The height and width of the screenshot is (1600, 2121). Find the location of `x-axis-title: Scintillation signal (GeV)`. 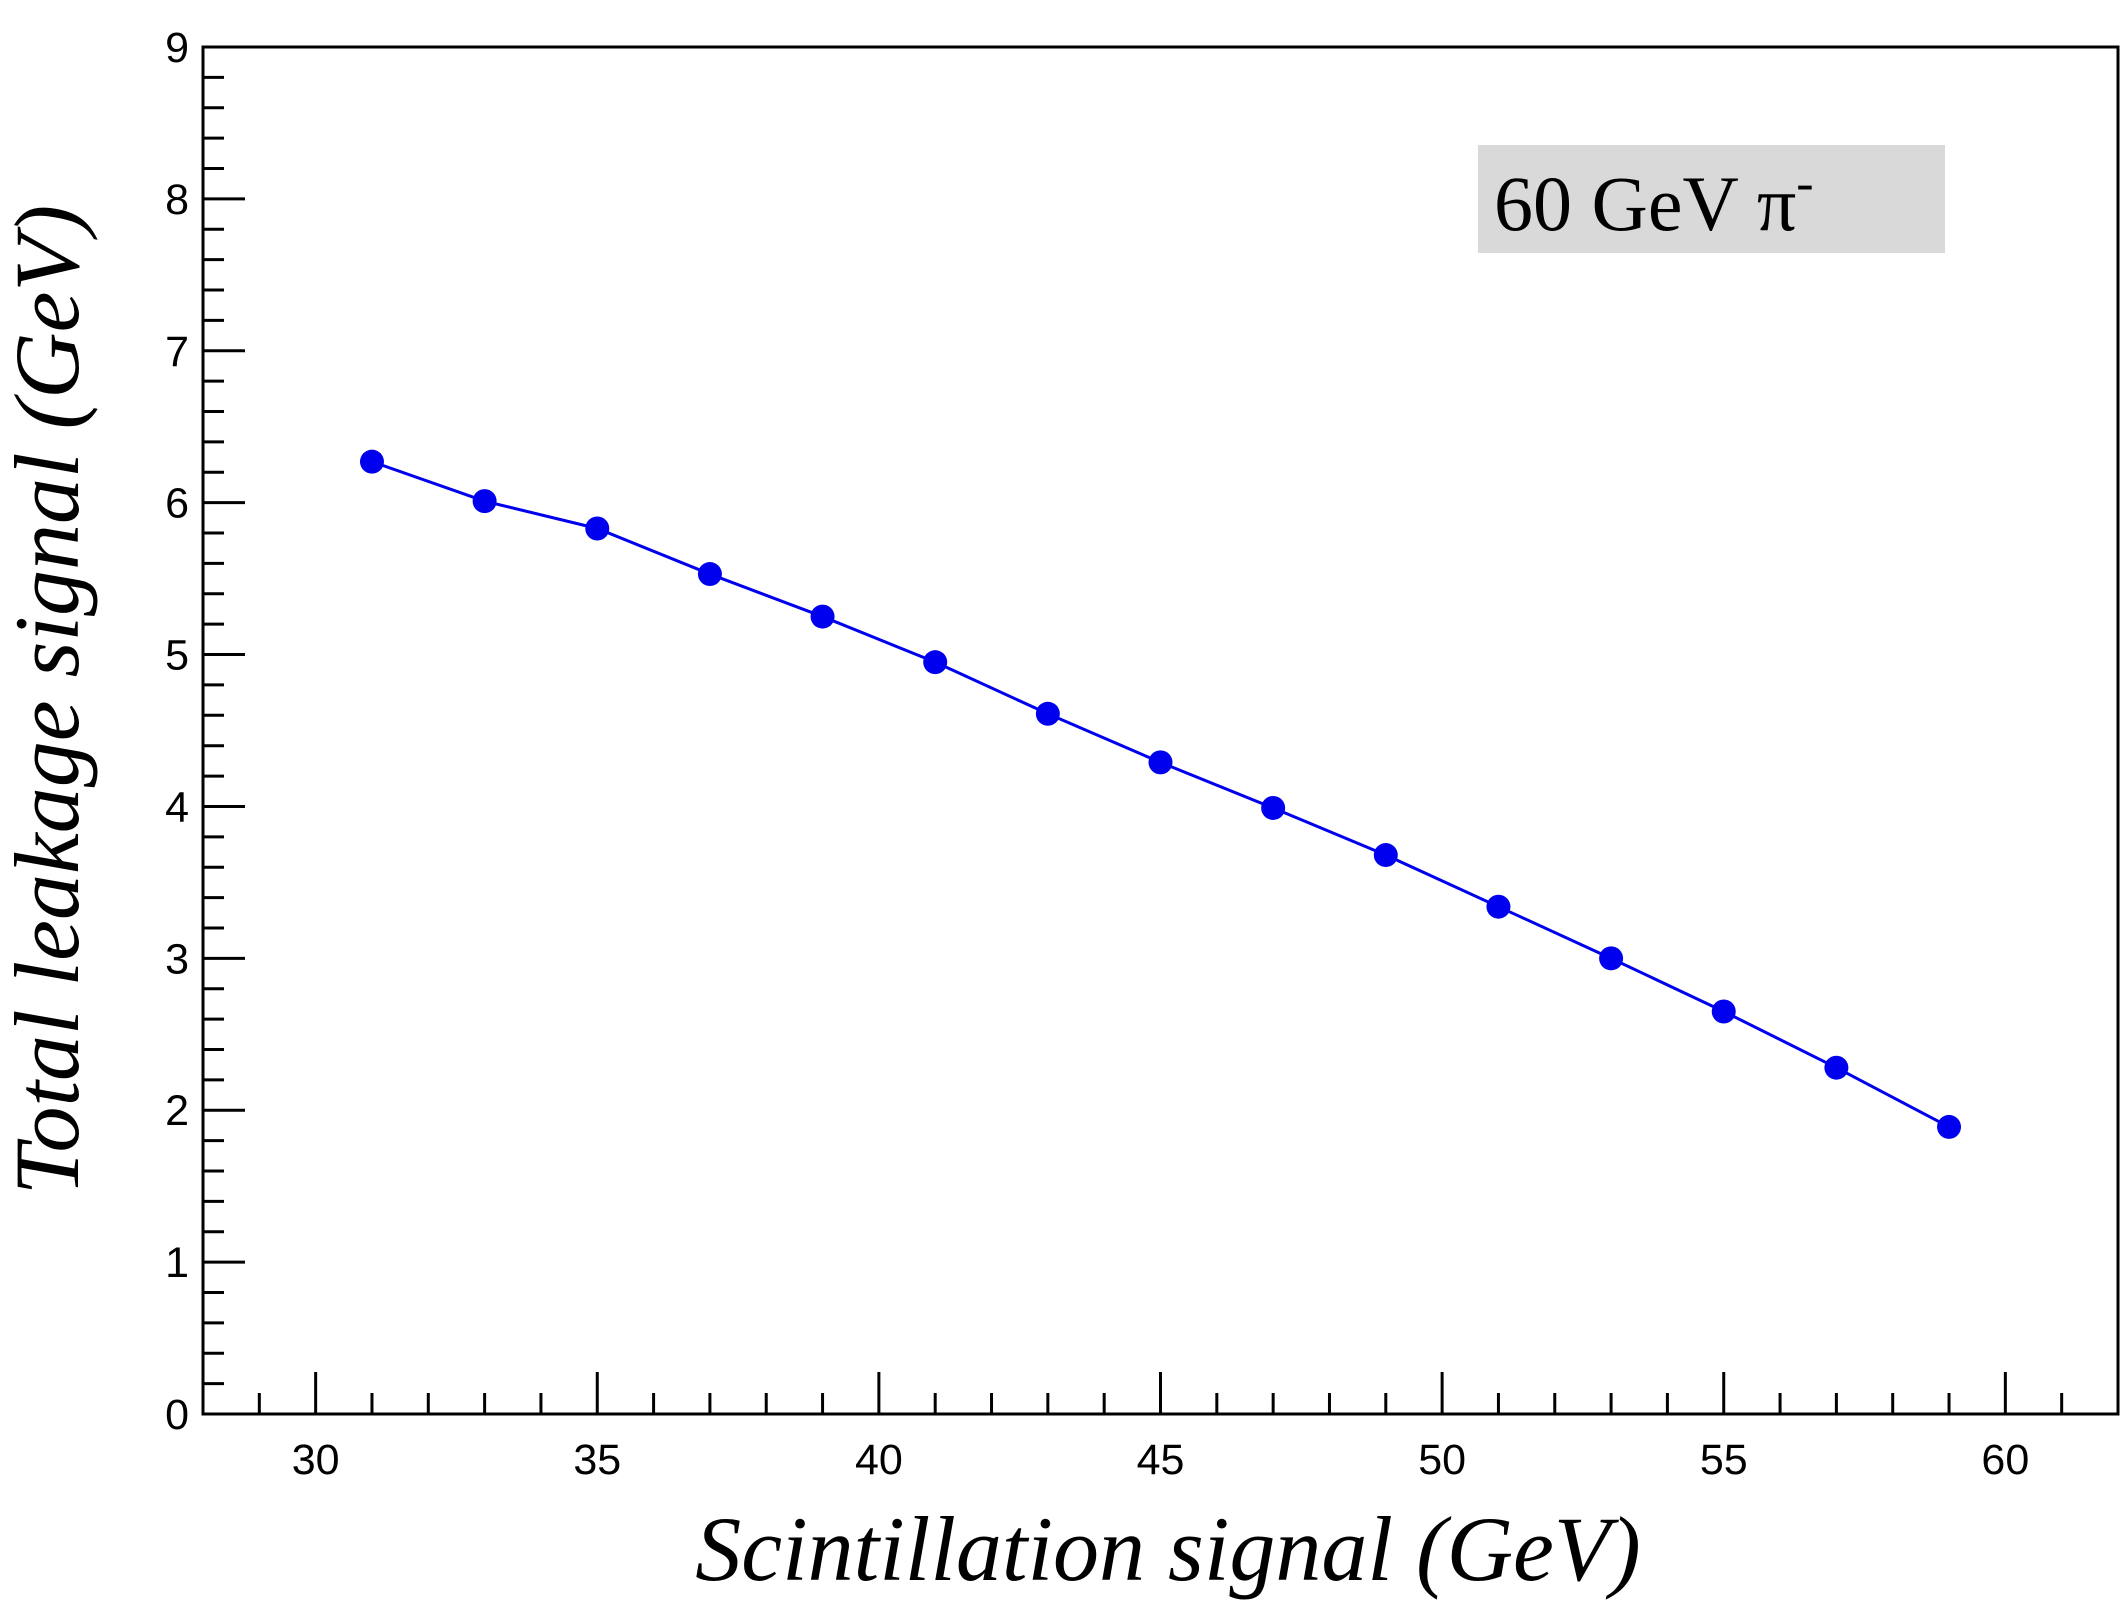

x-axis-title: Scintillation signal (GeV) is located at coordinates (1167, 1549).